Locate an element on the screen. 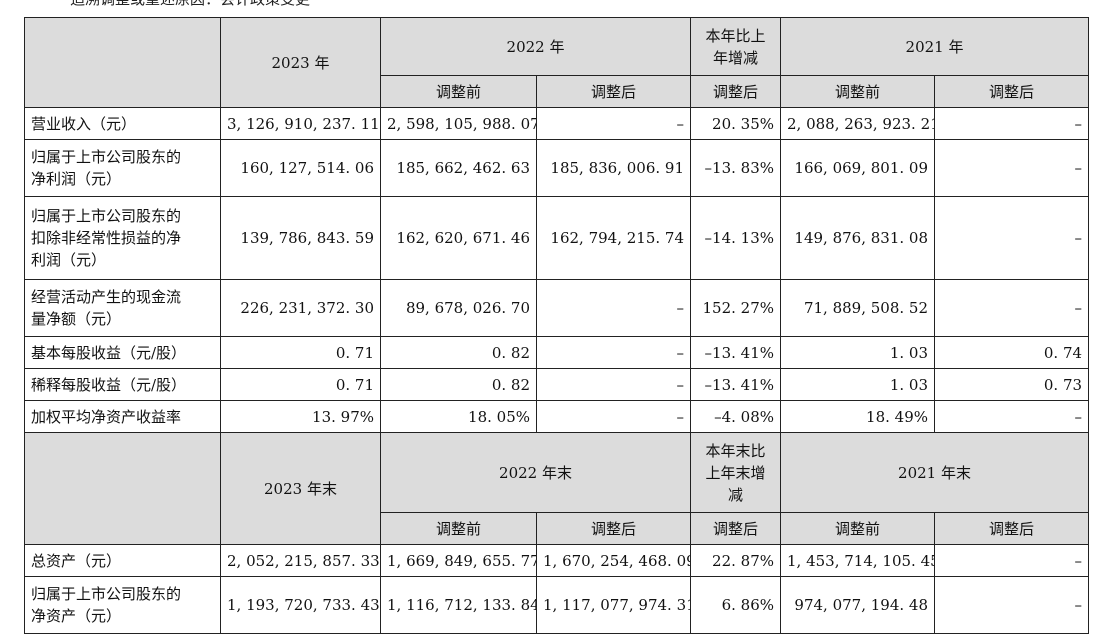  header-change-end: 本年末比 上年末增 减 is located at coordinates (736, 472).